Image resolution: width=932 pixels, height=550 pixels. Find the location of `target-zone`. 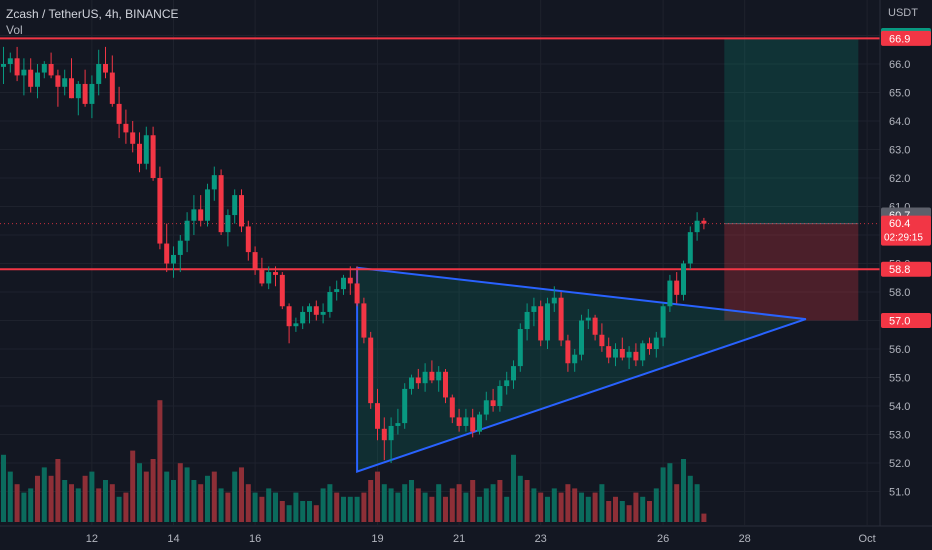

target-zone is located at coordinates (791, 131).